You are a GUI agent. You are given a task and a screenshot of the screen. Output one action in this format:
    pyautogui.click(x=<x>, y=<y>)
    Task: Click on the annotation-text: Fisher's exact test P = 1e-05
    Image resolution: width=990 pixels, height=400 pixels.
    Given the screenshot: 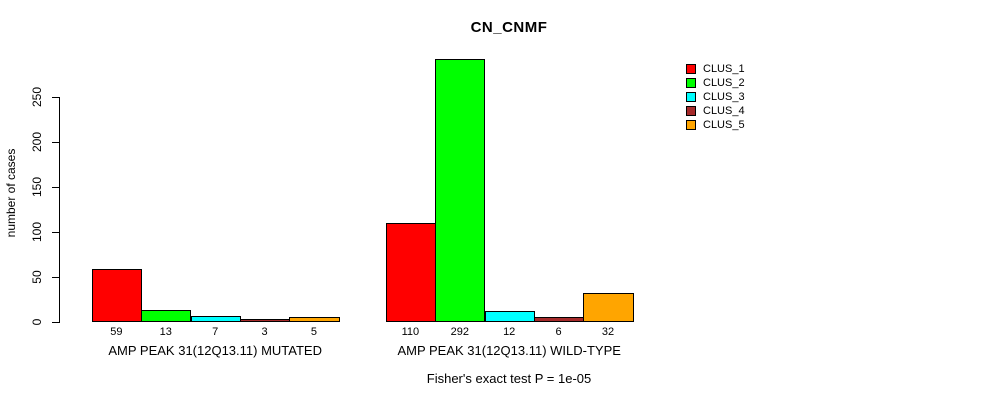 What is the action you would take?
    pyautogui.click(x=509, y=378)
    